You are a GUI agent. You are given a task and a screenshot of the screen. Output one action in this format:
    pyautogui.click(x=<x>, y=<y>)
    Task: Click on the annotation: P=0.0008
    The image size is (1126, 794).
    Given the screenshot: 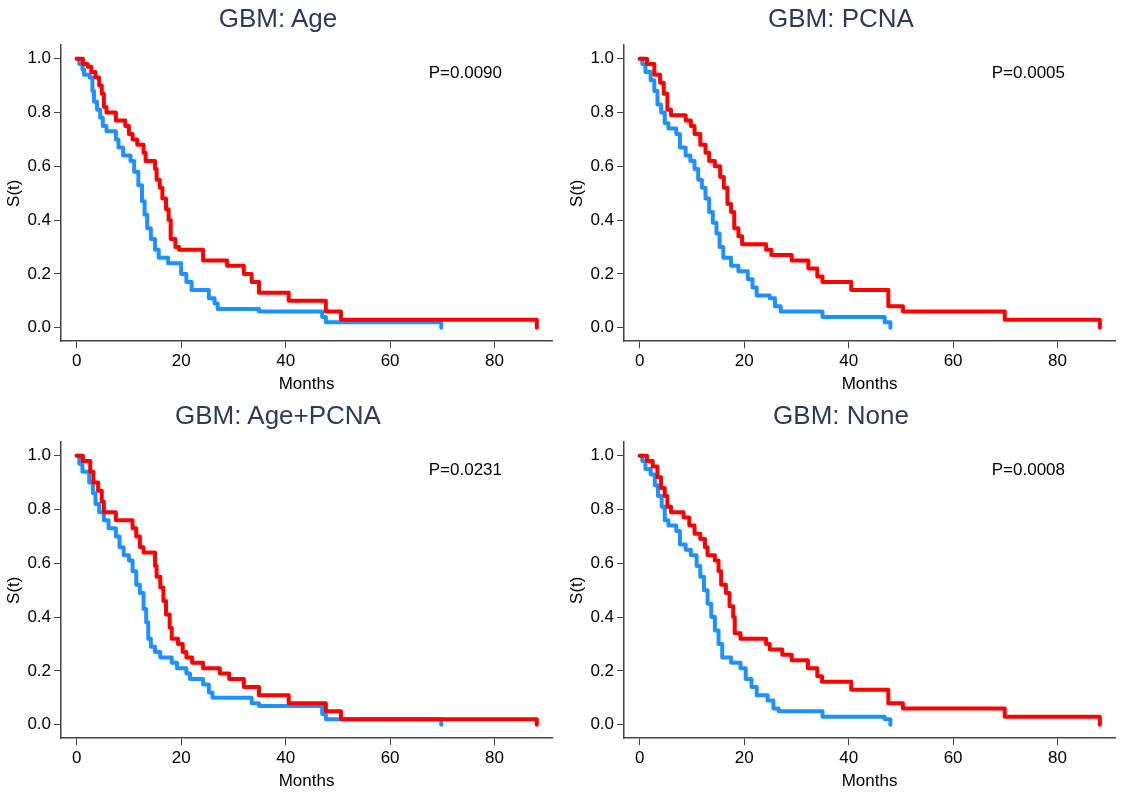 What is the action you would take?
    pyautogui.click(x=1028, y=469)
    